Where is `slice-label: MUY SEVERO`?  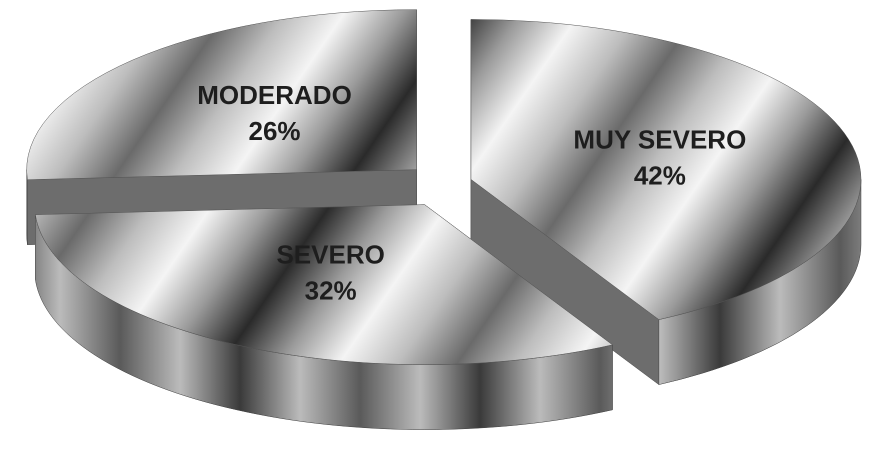
slice-label: MUY SEVERO is located at coordinates (659, 139).